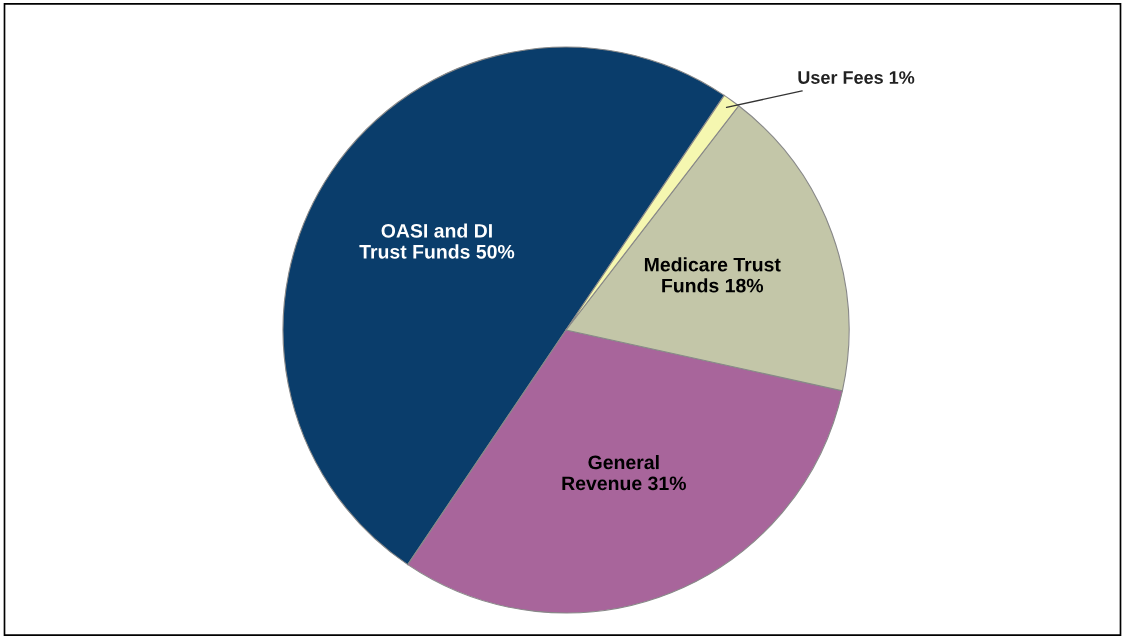 This screenshot has height=639, width=1125. What do you see at coordinates (624, 472) in the screenshot?
I see `slice-label: General Revenue 31%` at bounding box center [624, 472].